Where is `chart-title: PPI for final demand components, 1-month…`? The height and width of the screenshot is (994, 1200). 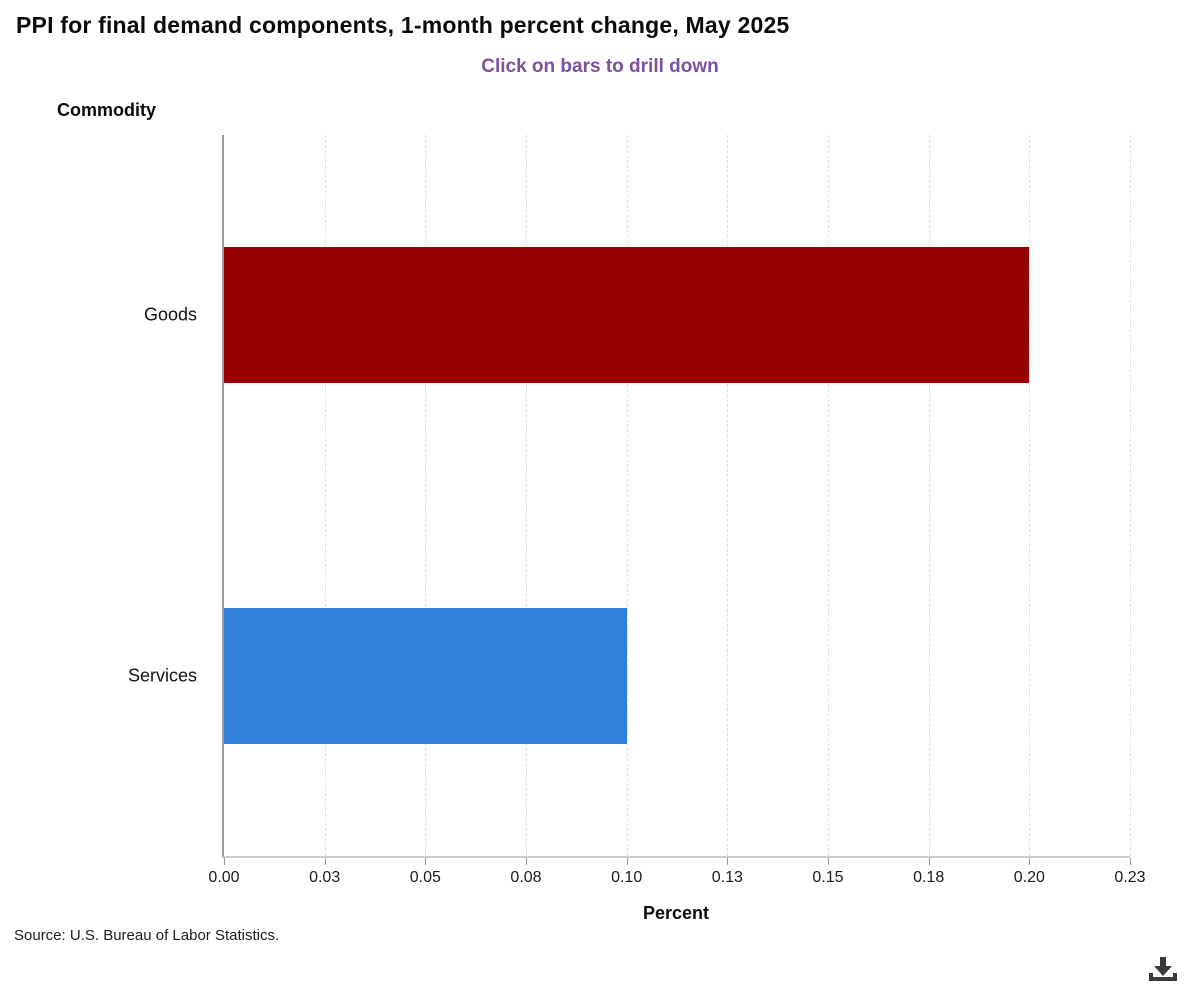 chart-title: PPI for final demand components, 1-month… is located at coordinates (403, 25).